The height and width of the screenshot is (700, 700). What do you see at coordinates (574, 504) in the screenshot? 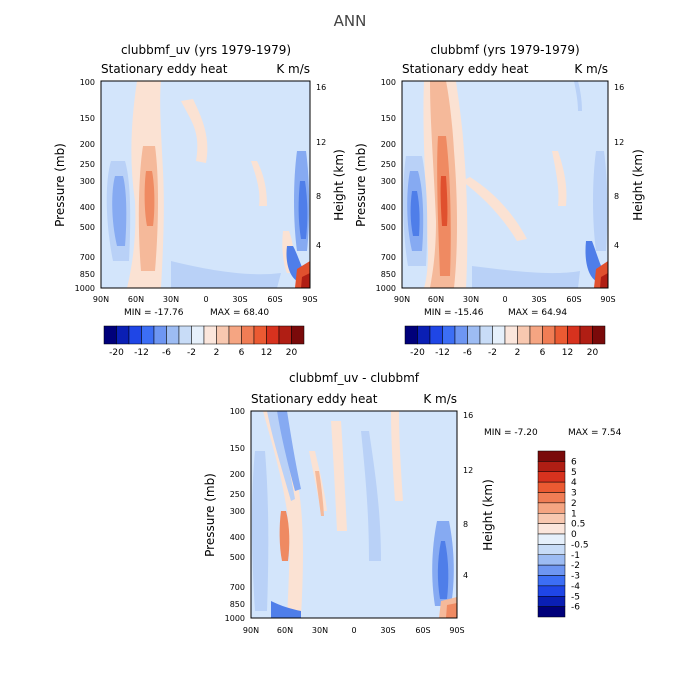
I see `colorbar-label: 2` at bounding box center [574, 504].